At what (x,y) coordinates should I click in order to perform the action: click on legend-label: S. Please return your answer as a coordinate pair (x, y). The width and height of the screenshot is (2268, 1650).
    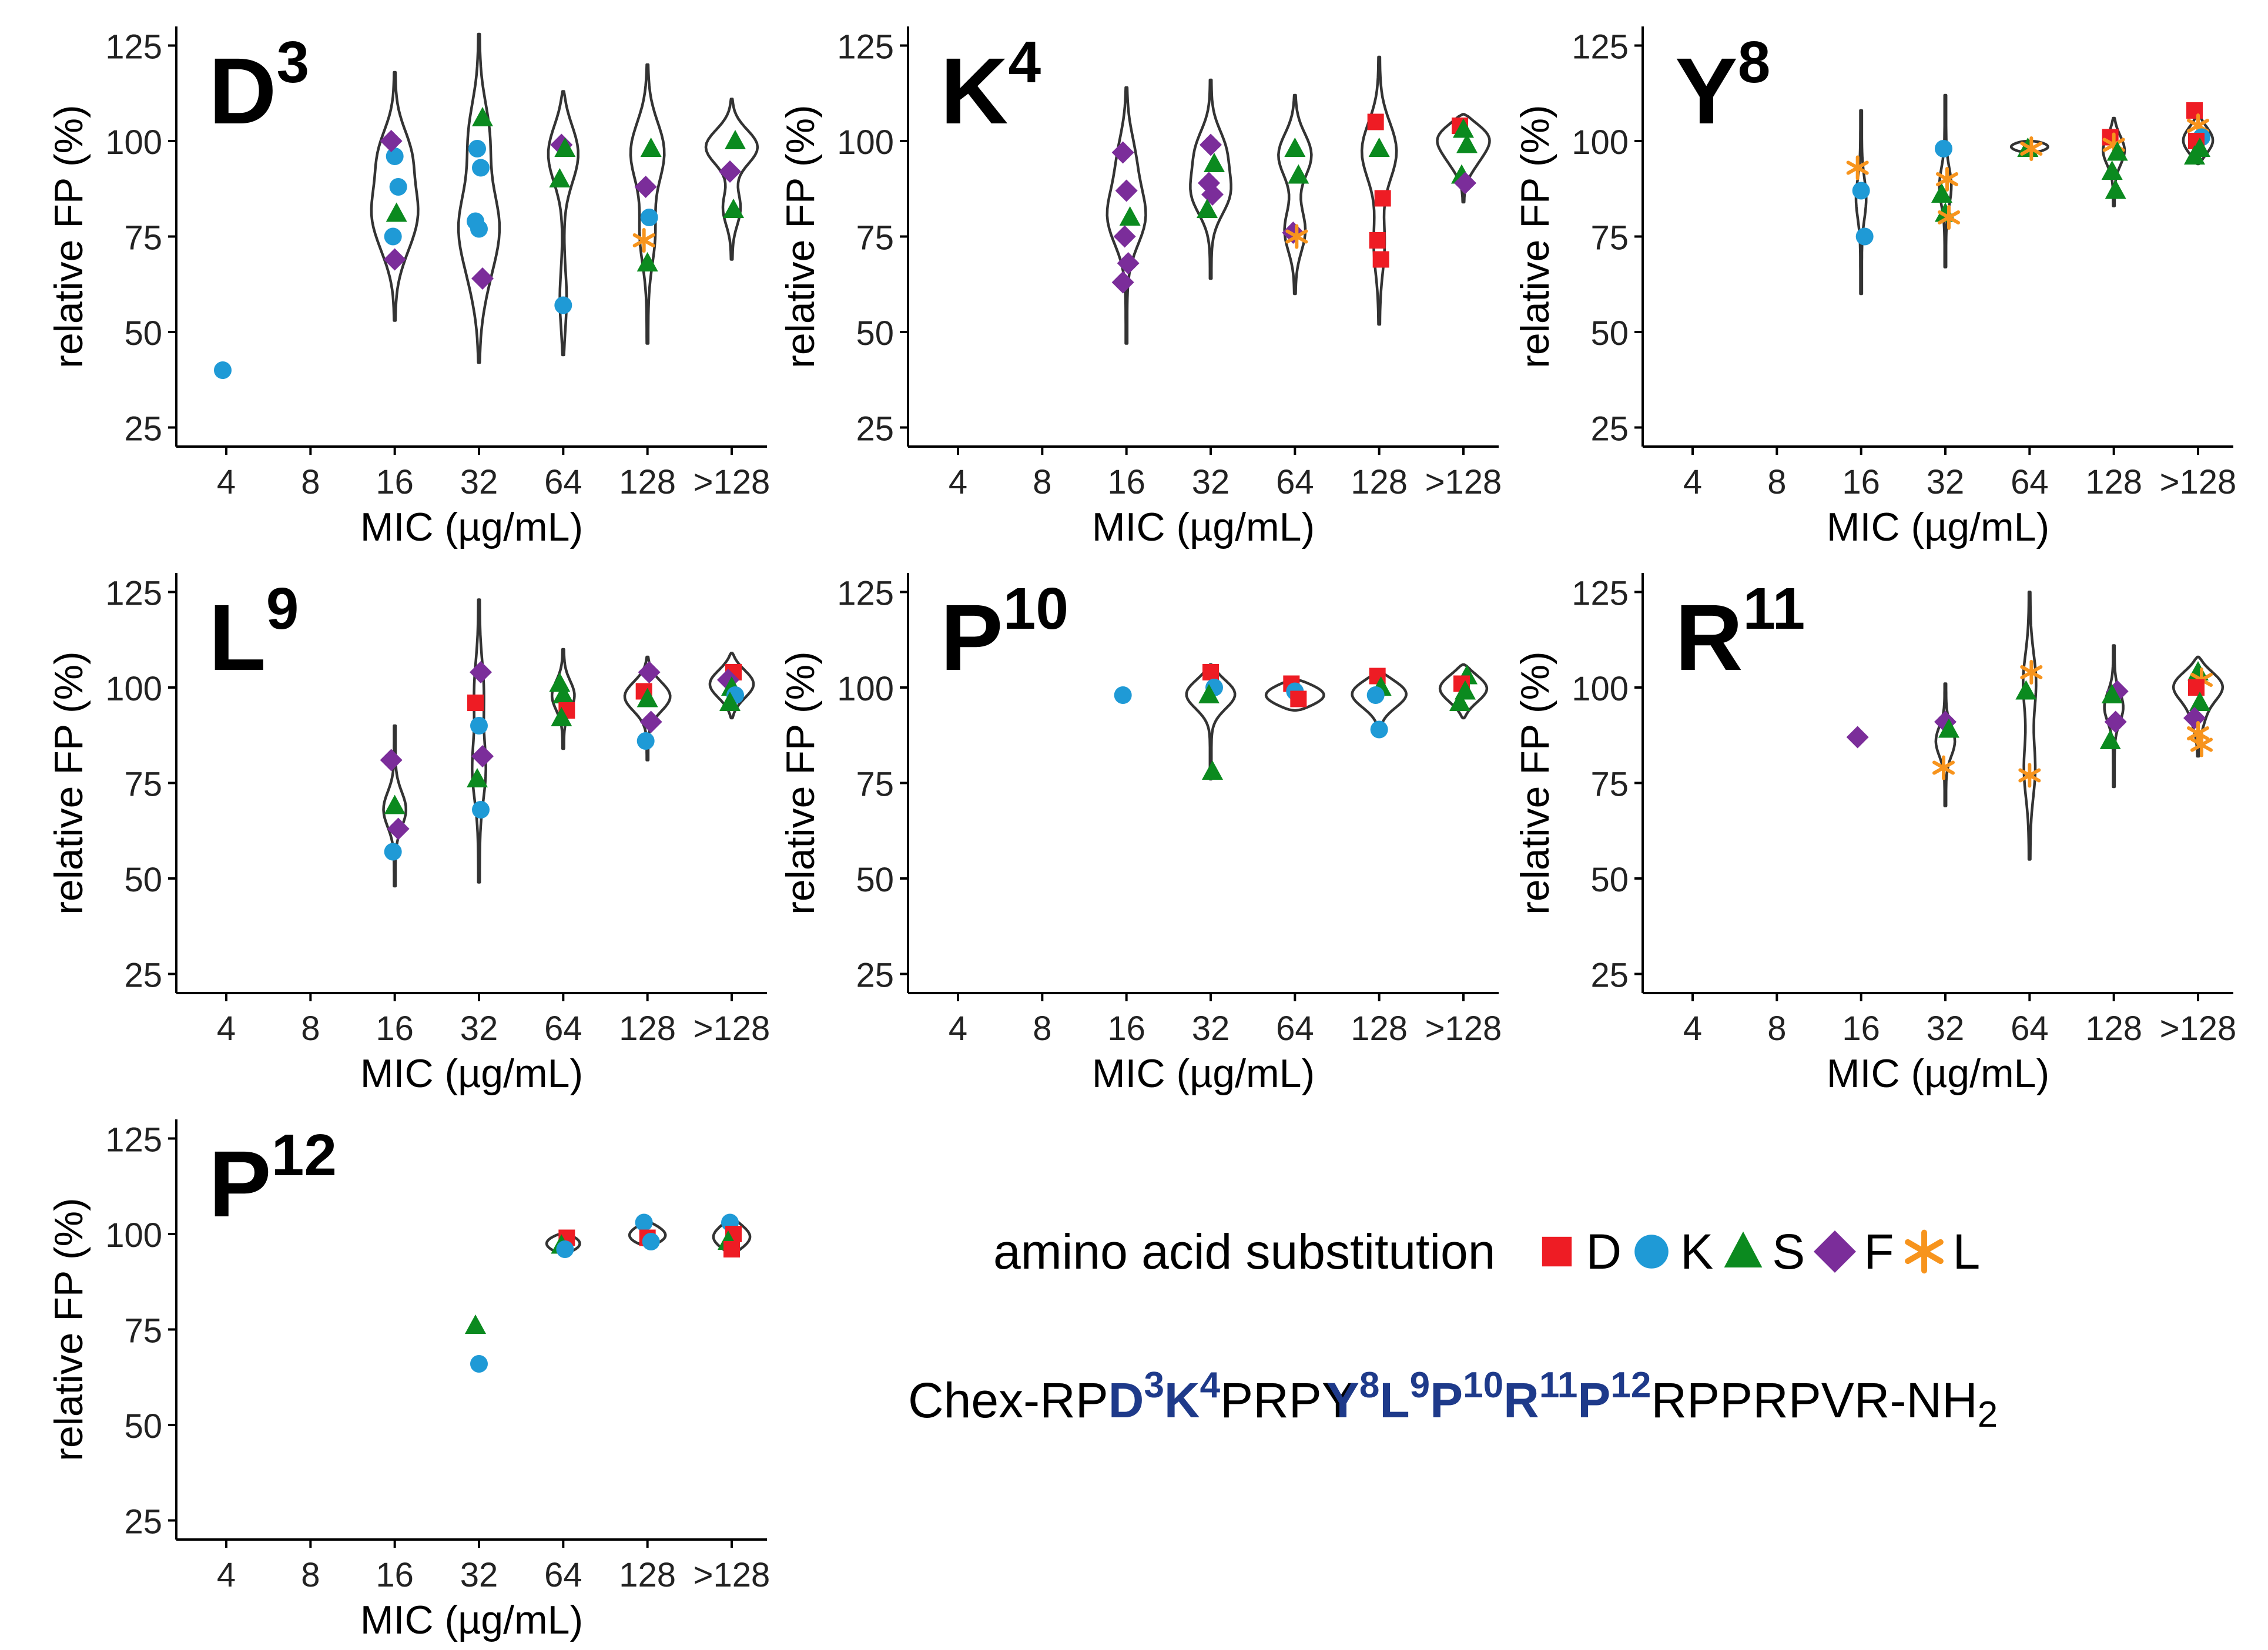
    Looking at the image, I should click on (1788, 1251).